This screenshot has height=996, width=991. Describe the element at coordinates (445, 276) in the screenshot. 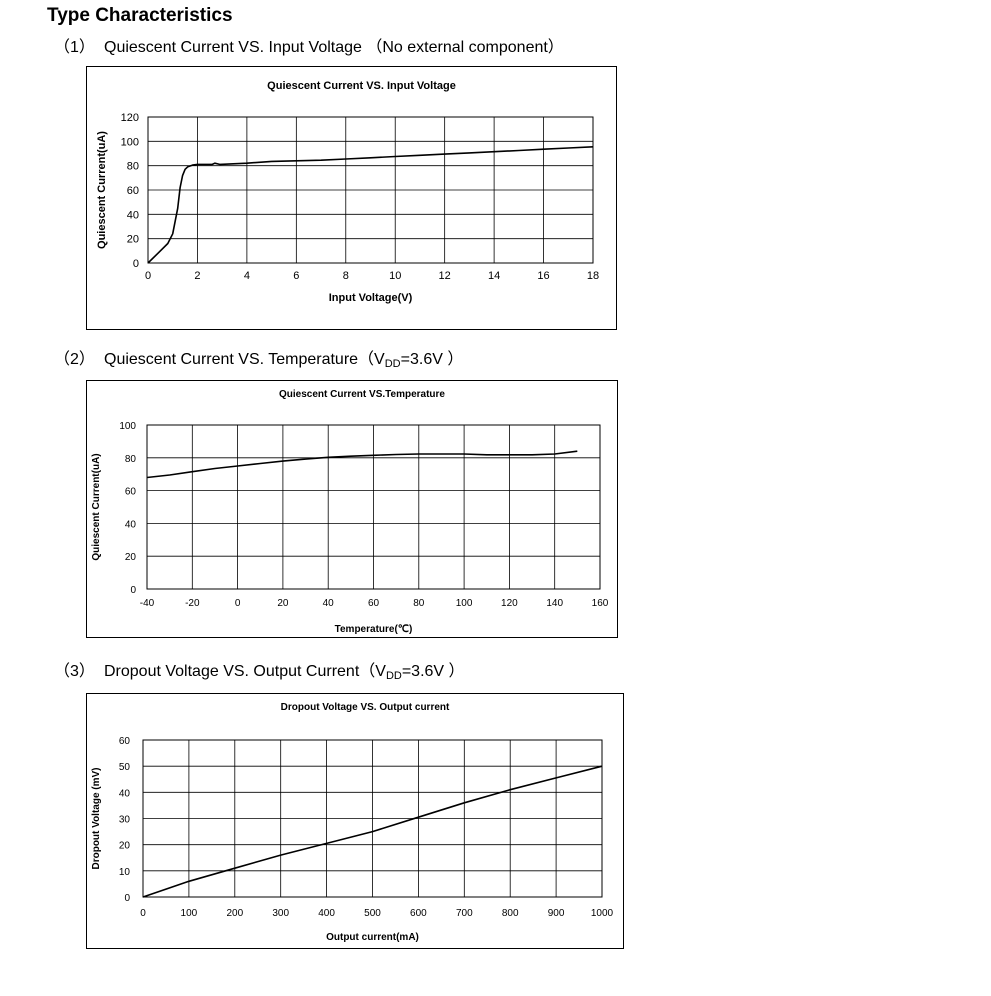

I see `x-tick-label: 12` at that location.